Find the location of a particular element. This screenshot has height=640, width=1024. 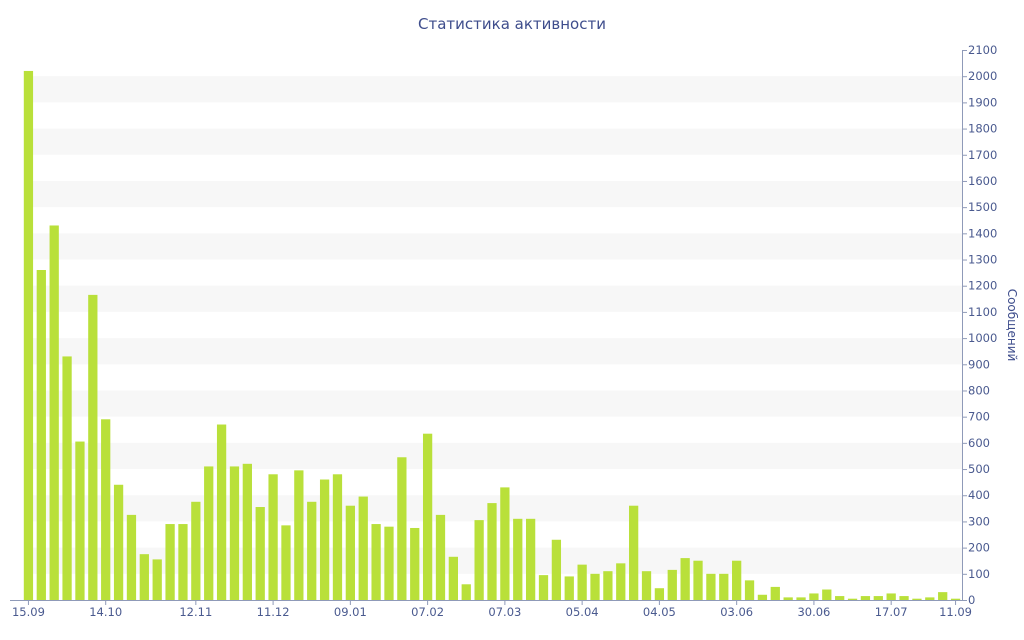

chart-title: Статистика активности is located at coordinates (512, 24).